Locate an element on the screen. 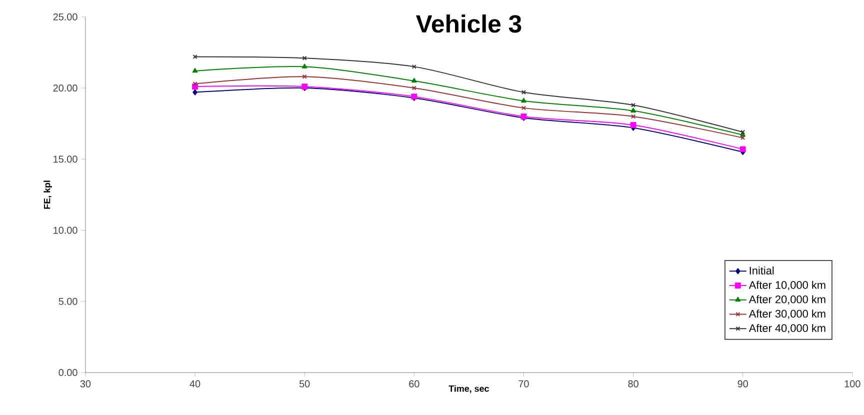 The width and height of the screenshot is (864, 415). y-tick-label: 20.00 is located at coordinates (65, 88).